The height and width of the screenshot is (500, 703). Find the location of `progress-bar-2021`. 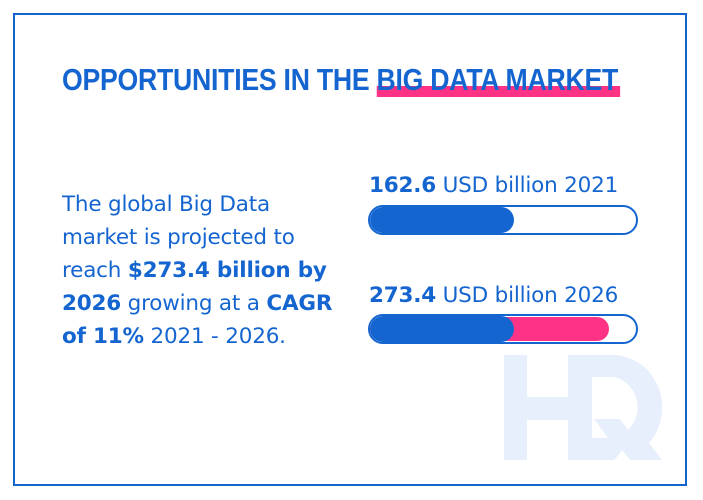

progress-bar-2021 is located at coordinates (503, 220).